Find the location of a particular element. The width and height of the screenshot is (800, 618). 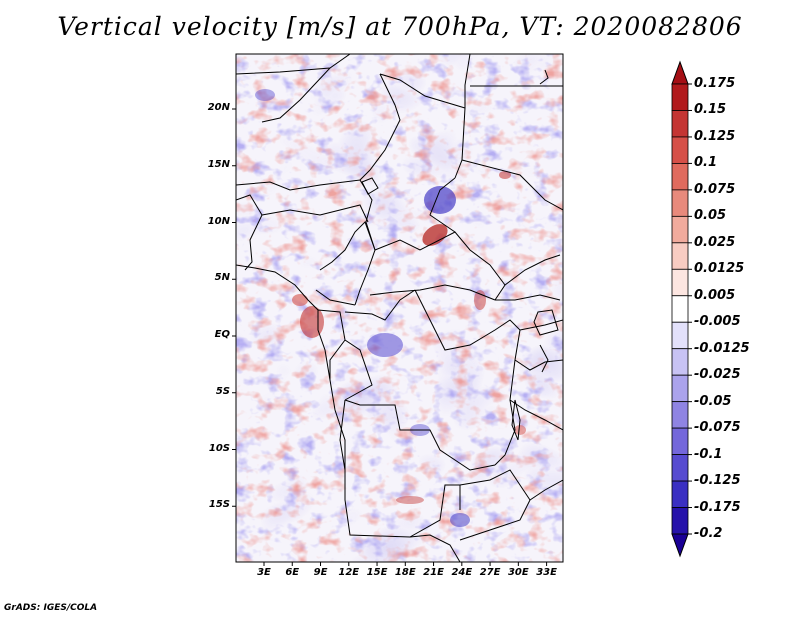

lon-tick-label: 3E is located at coordinates (264, 572).